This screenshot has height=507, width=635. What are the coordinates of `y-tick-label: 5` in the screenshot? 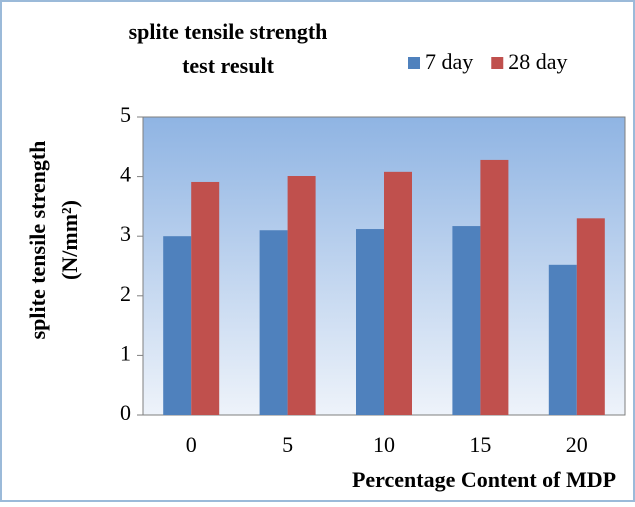 It's located at (125, 114).